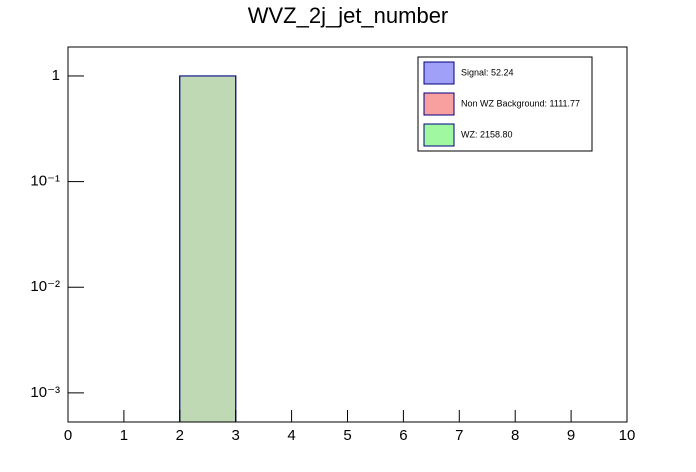 Image resolution: width=696 pixels, height=472 pixels. I want to click on y-tick-label: 10⁻¹, so click(45, 181).